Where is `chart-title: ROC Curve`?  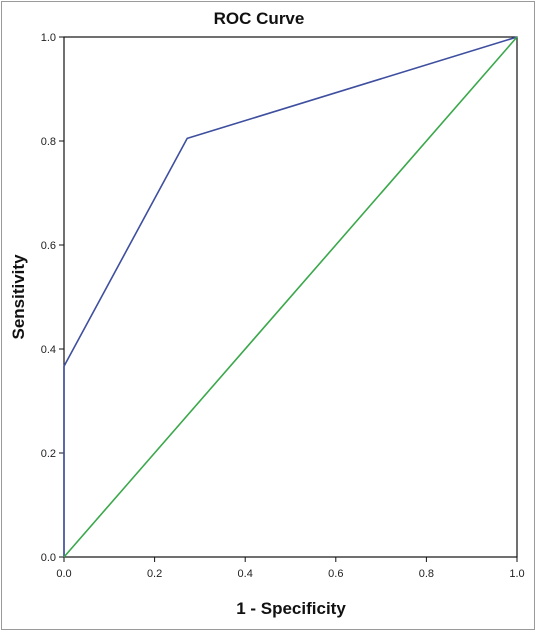
chart-title: ROC Curve is located at coordinates (259, 18).